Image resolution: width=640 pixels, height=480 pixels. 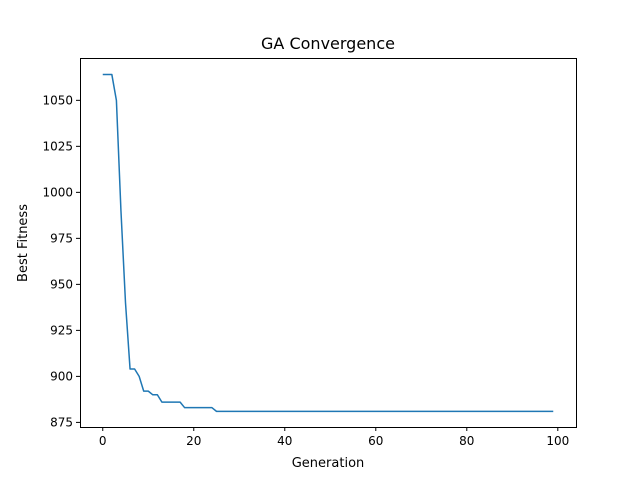 I want to click on y-tick-label: 1000, so click(x=57, y=192).